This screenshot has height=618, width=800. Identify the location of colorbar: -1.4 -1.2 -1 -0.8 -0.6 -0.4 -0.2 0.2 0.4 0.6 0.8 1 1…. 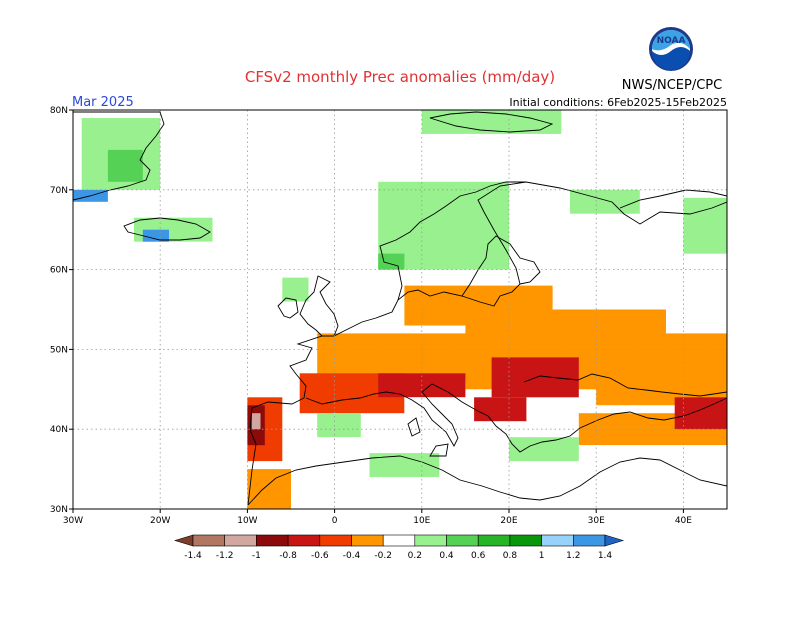
(399, 547).